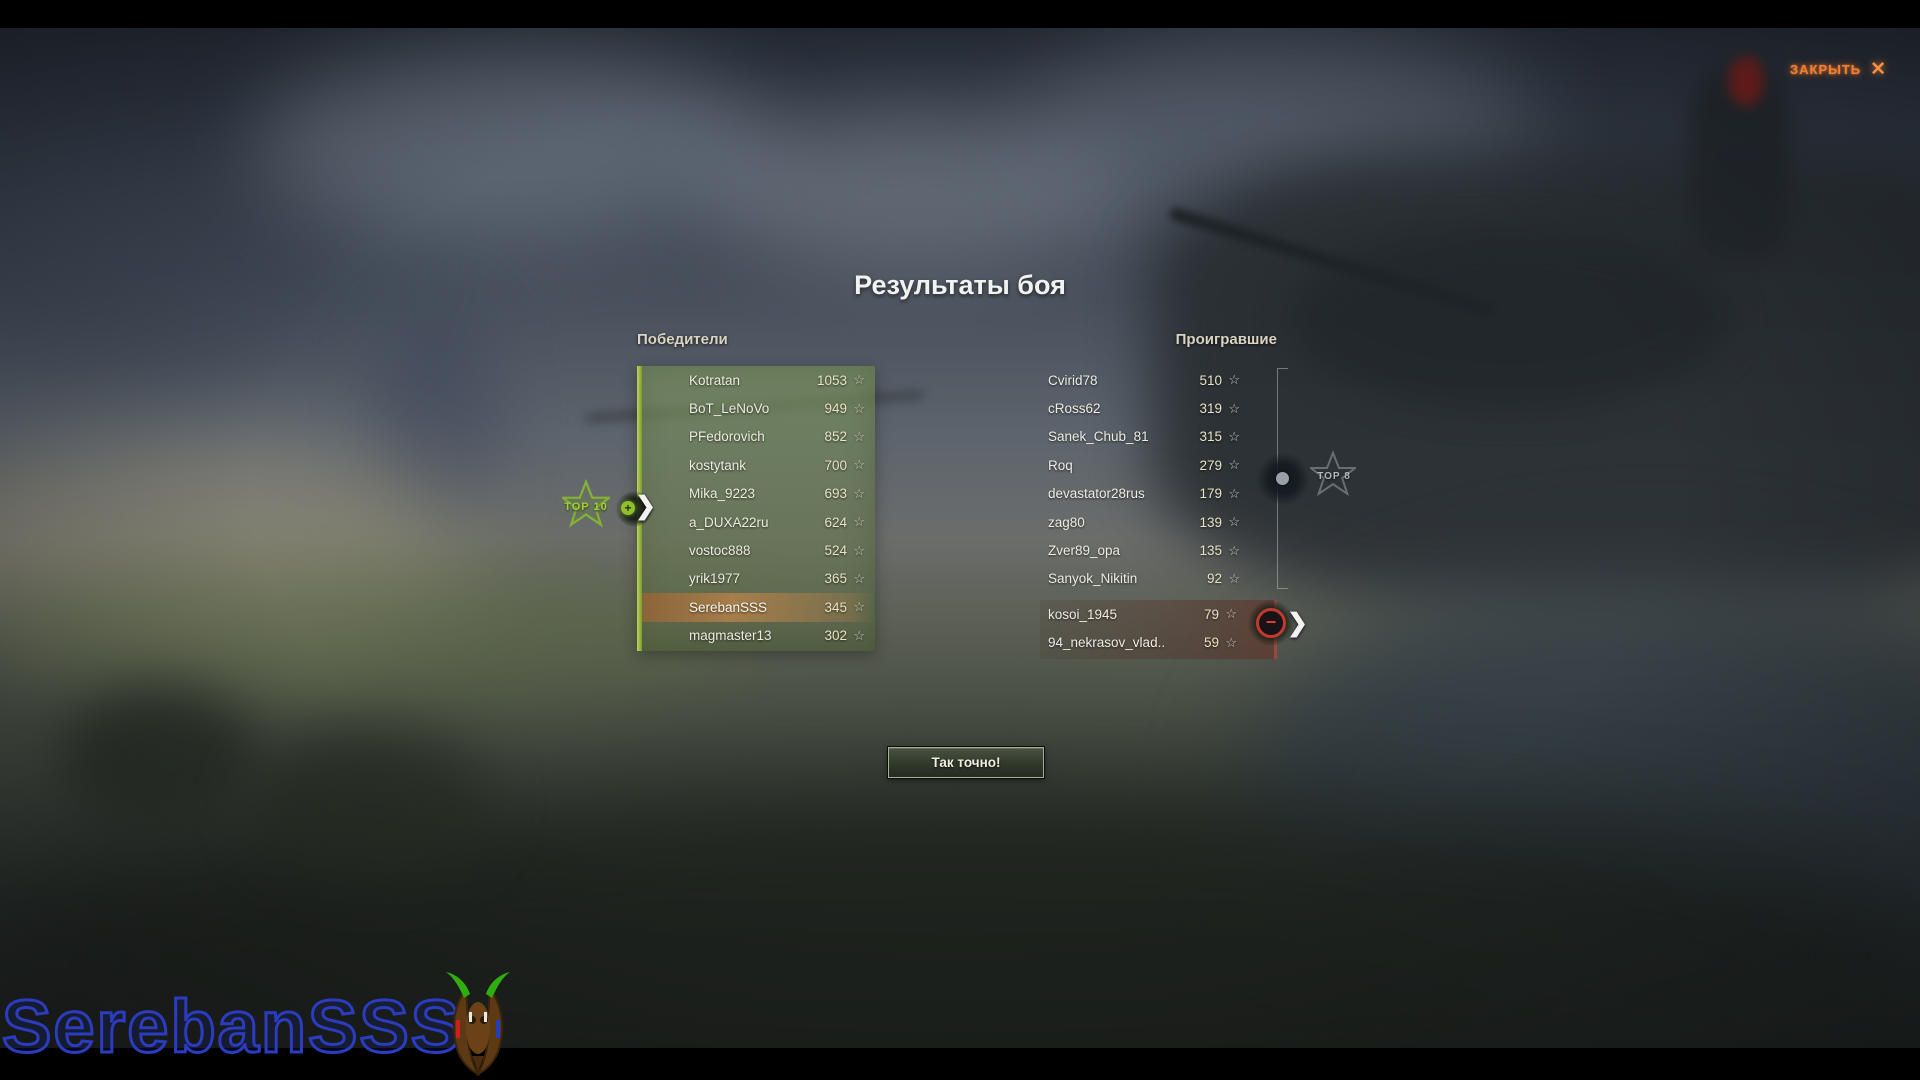 The image size is (1920, 1080). What do you see at coordinates (835, 437) in the screenshot?
I see `player-score: 852` at bounding box center [835, 437].